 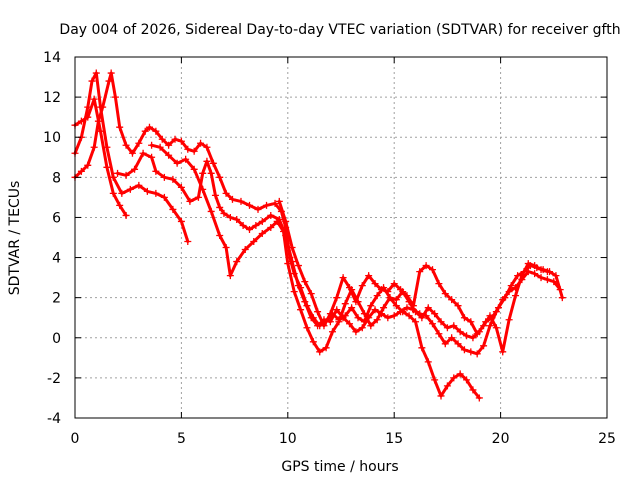 What do you see at coordinates (54, 379) in the screenshot?
I see `y-tick-label: -2` at bounding box center [54, 379].